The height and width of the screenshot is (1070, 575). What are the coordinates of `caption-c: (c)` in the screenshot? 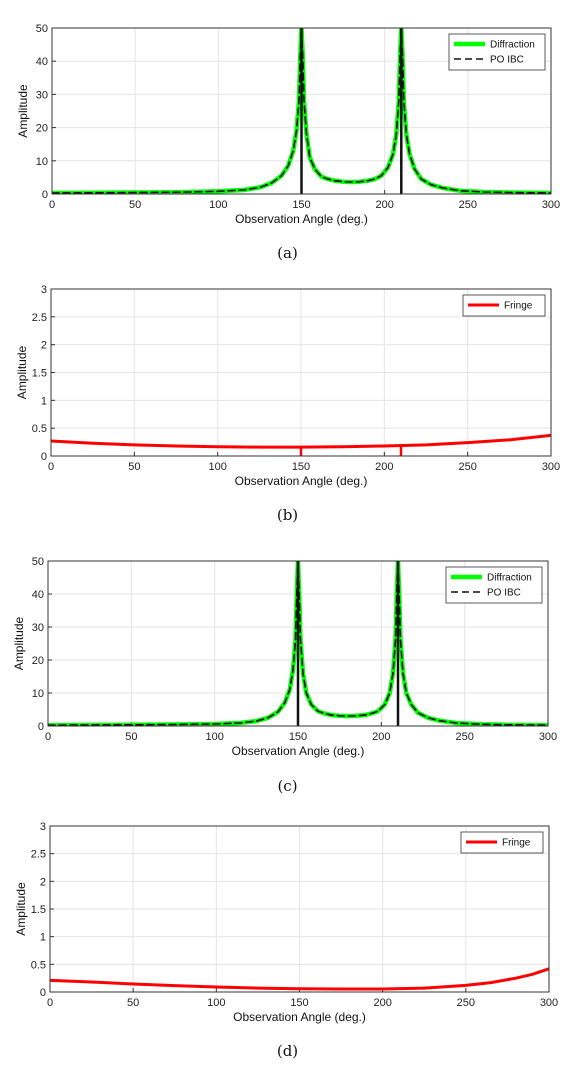 It's located at (287, 786).